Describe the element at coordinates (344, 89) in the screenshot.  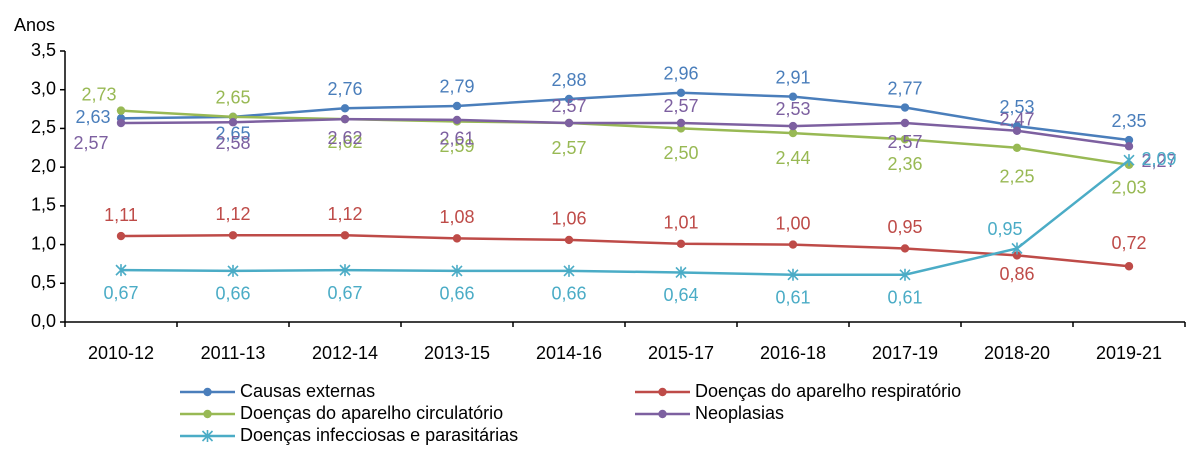
I see `data-label: 2,76` at that location.